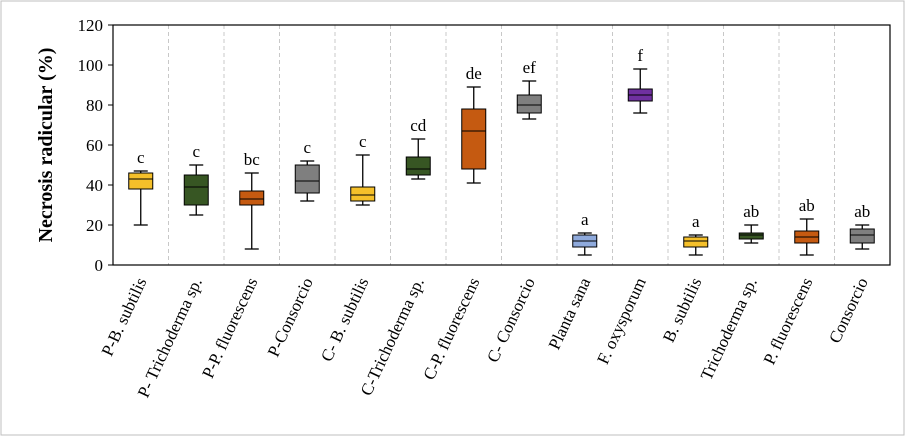 The height and width of the screenshot is (437, 906). I want to click on y-tick-label: 100, so click(91, 65).